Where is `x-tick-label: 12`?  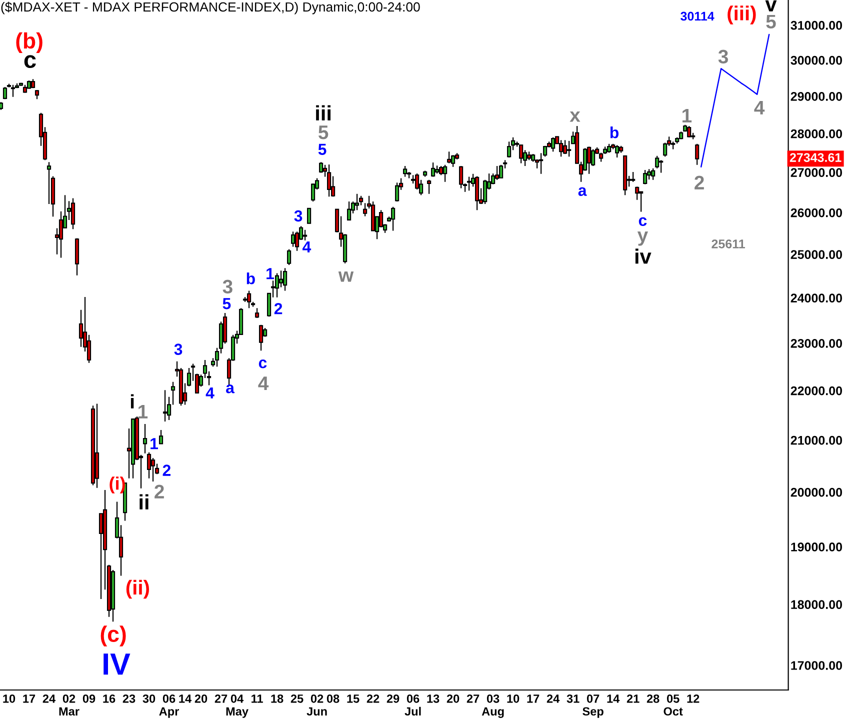
x-tick-label: 12 is located at coordinates (693, 698).